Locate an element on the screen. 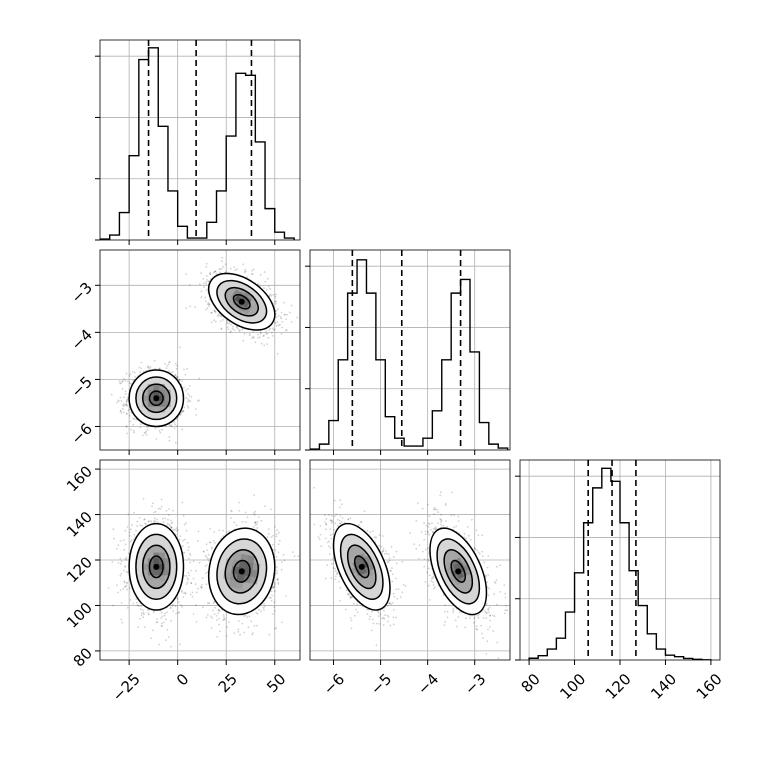 The image size is (760, 760). contour-line is located at coordinates (156, 567).